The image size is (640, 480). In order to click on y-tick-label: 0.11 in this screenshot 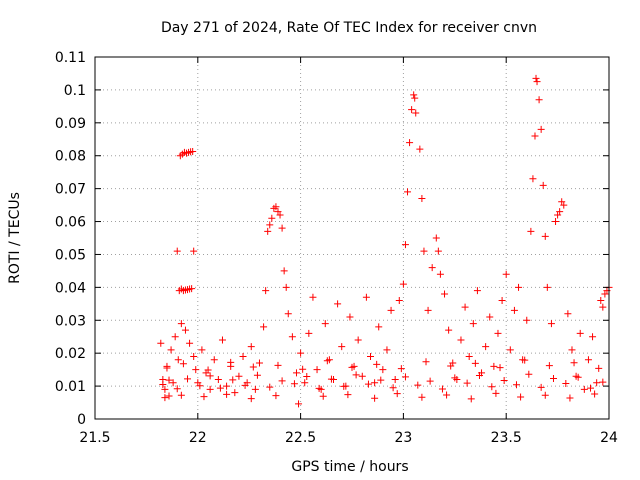, I will do `click(70, 58)`.